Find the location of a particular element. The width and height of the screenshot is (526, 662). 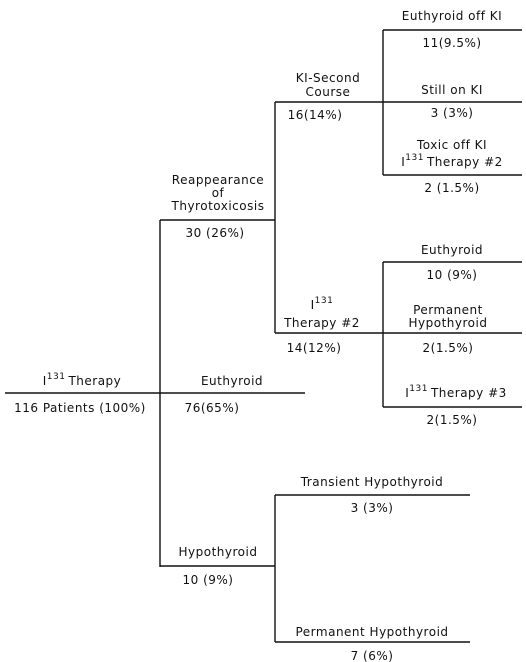

node-label: Therapy #2 is located at coordinates (321, 323).